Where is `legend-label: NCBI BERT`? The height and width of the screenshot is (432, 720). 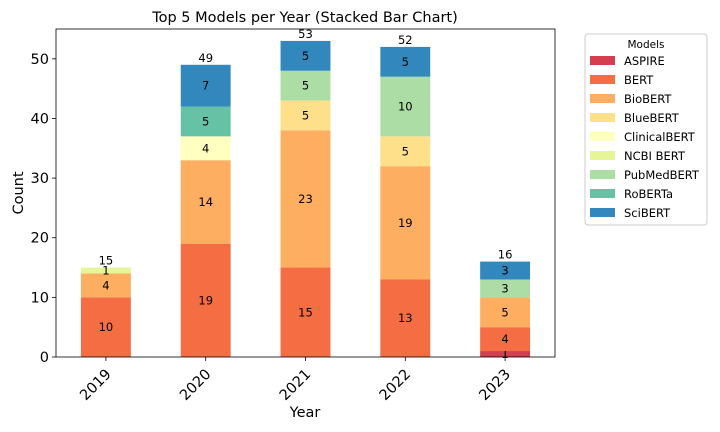
legend-label: NCBI BERT is located at coordinates (655, 156).